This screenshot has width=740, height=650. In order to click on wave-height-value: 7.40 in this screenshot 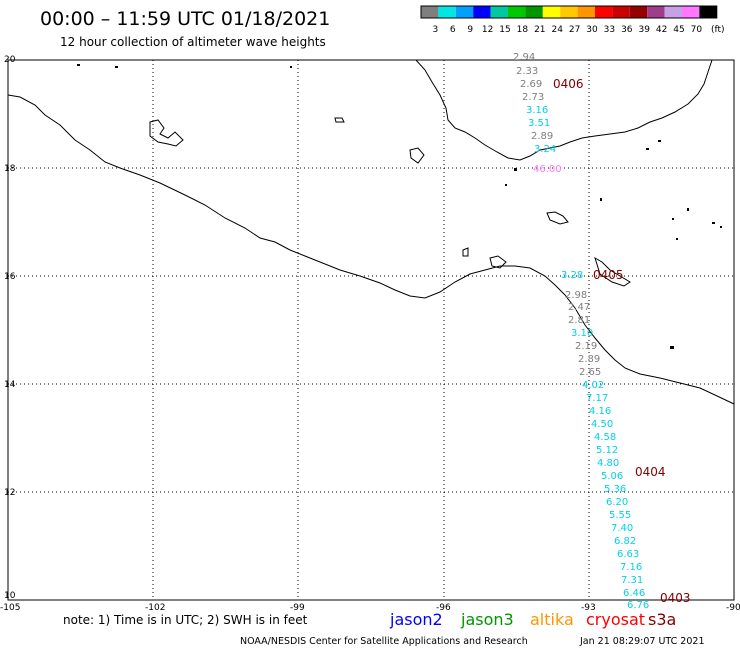, I will do `click(622, 528)`.